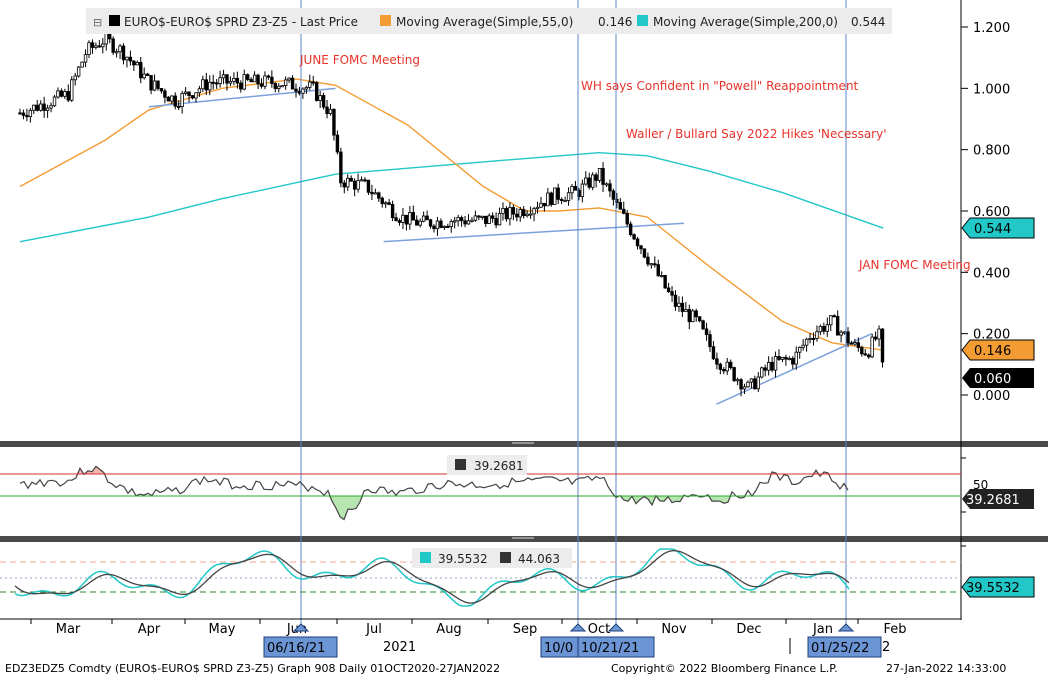  Describe the element at coordinates (241, 22) in the screenshot. I see `legend-price-label: EURO$-EURO$ SPRD Z3-Z5 - Last Price` at that location.